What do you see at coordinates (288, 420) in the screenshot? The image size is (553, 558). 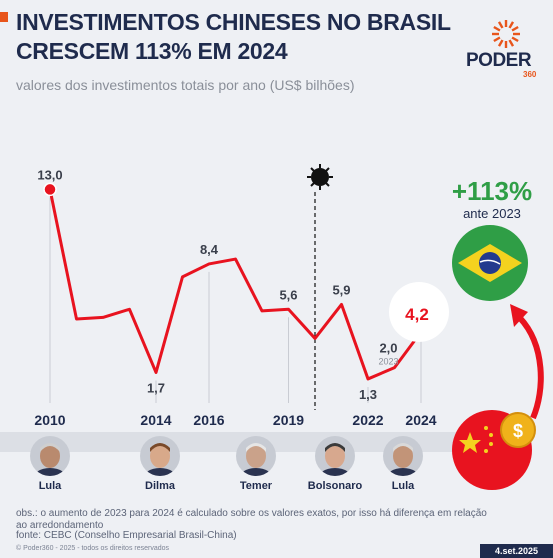 I see `x-tick-label-2019: 2019` at bounding box center [288, 420].